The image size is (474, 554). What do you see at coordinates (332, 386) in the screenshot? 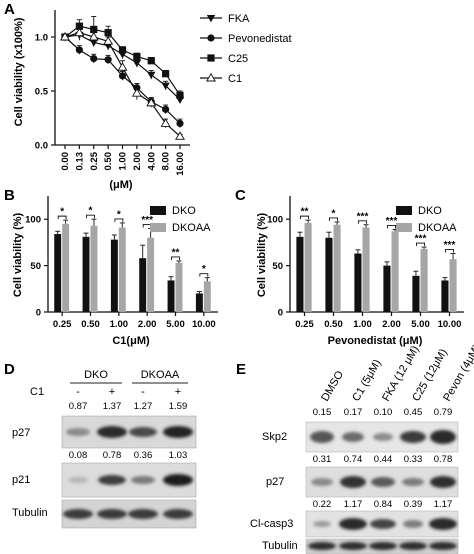
I see `panel-e-lane-label-1: DMSO` at bounding box center [332, 386].